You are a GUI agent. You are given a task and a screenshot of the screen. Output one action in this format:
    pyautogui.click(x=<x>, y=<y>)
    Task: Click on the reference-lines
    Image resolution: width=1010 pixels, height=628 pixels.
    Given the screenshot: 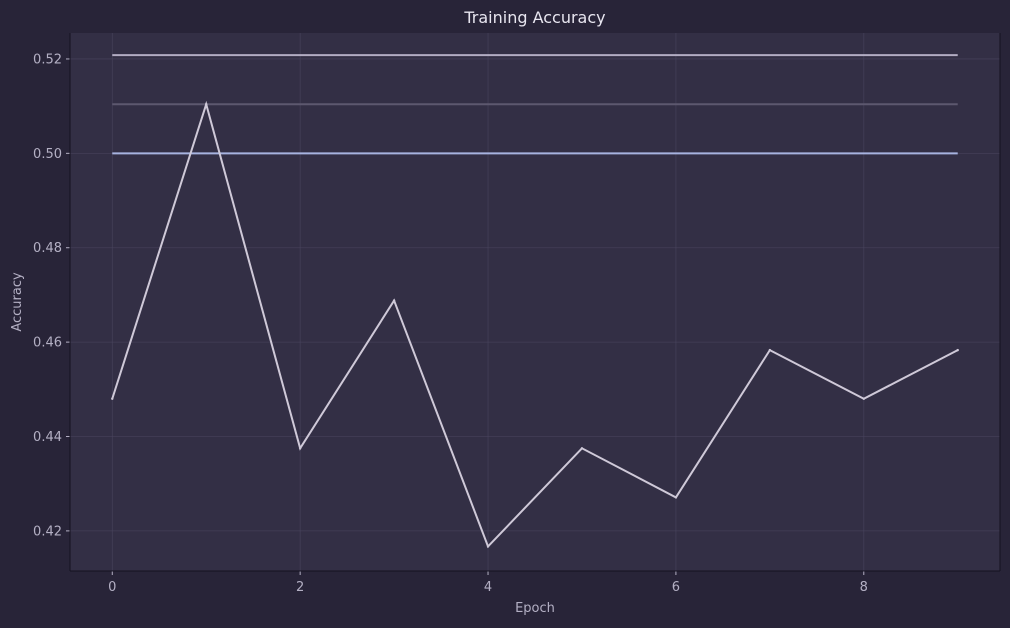 What is the action you would take?
    pyautogui.click(x=535, y=104)
    